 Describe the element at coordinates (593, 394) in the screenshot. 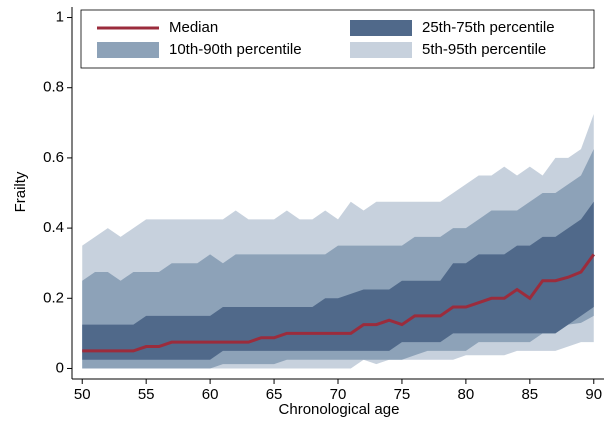

I see `x-tick-label: 90` at that location.